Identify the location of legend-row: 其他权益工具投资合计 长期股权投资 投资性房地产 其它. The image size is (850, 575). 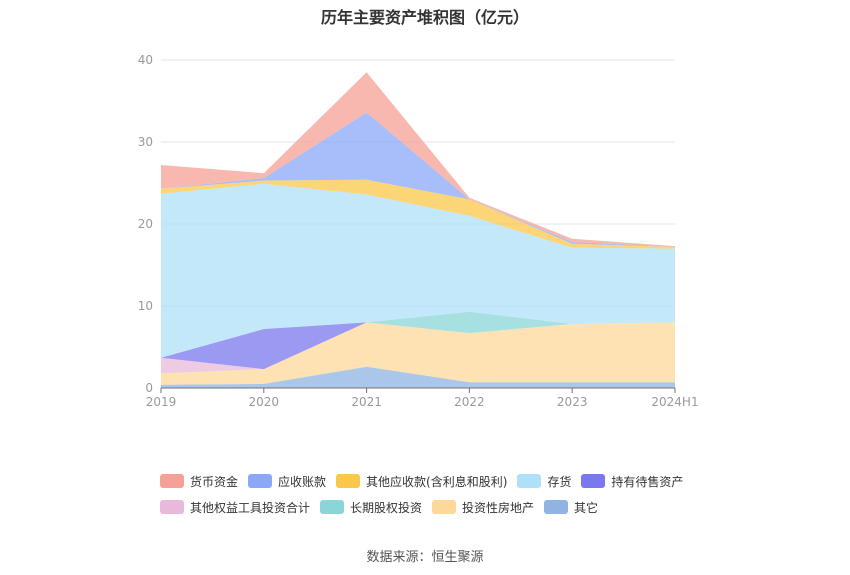
(440, 507).